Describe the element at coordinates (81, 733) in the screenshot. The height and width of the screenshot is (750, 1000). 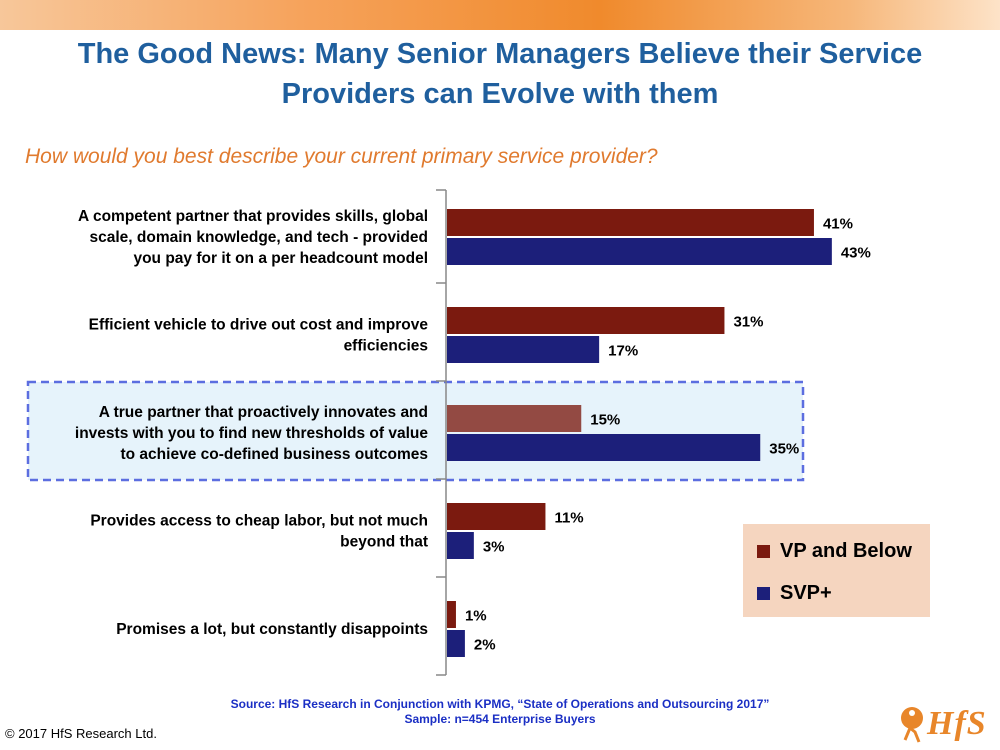
I see `copyright-text: © 2017 HfS Research Ltd.` at that location.